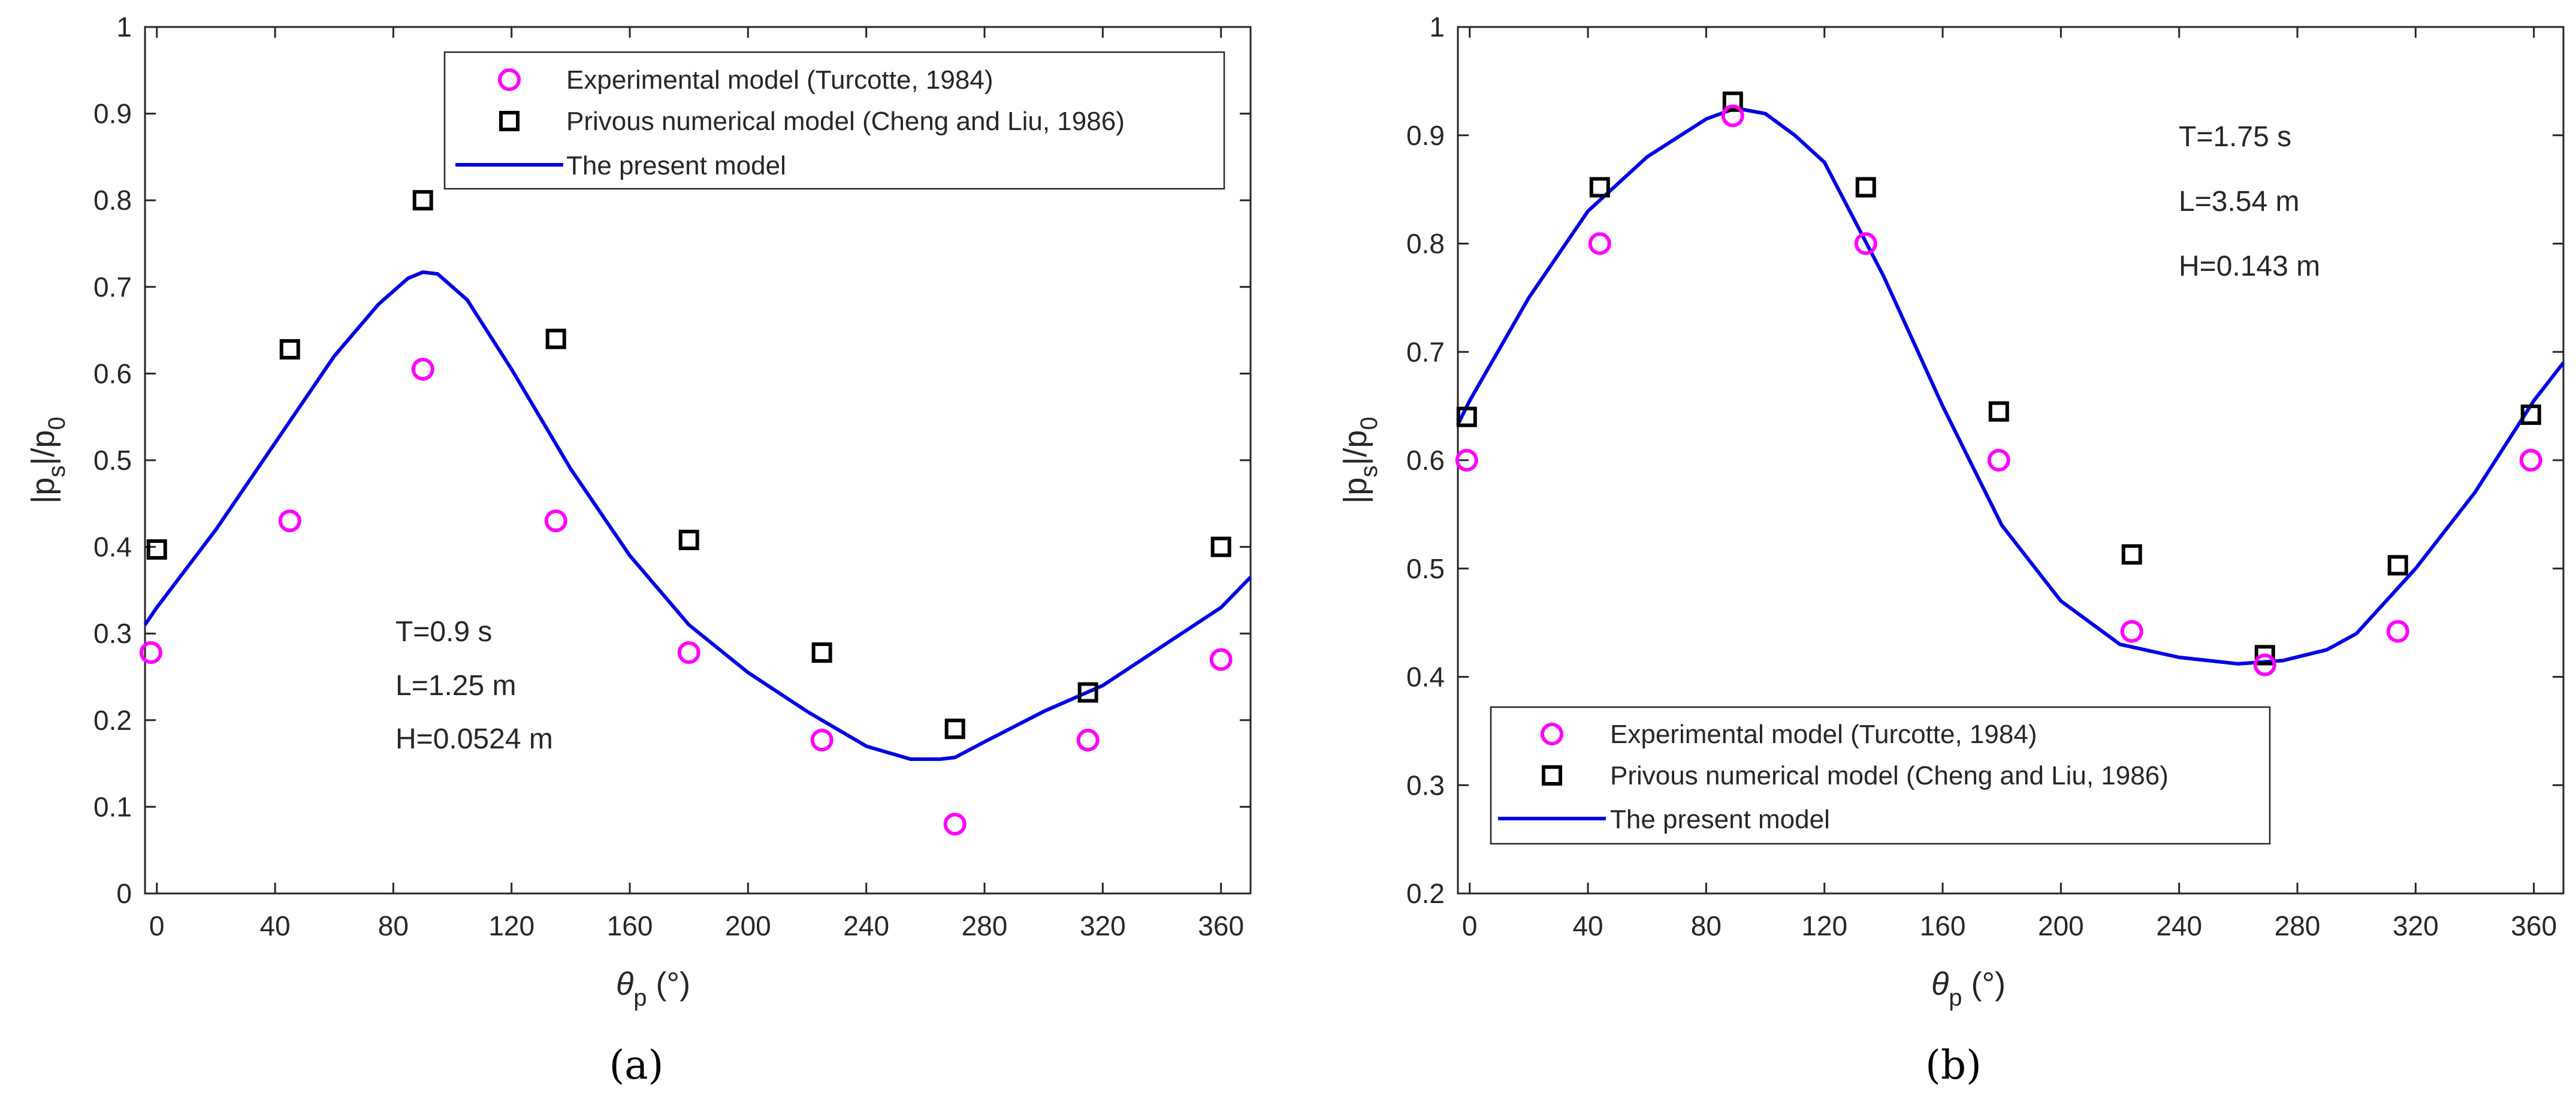 This screenshot has width=2576, height=1102. What do you see at coordinates (48, 459) in the screenshot?
I see `y-axis-label-a: |ps|/p0` at bounding box center [48, 459].